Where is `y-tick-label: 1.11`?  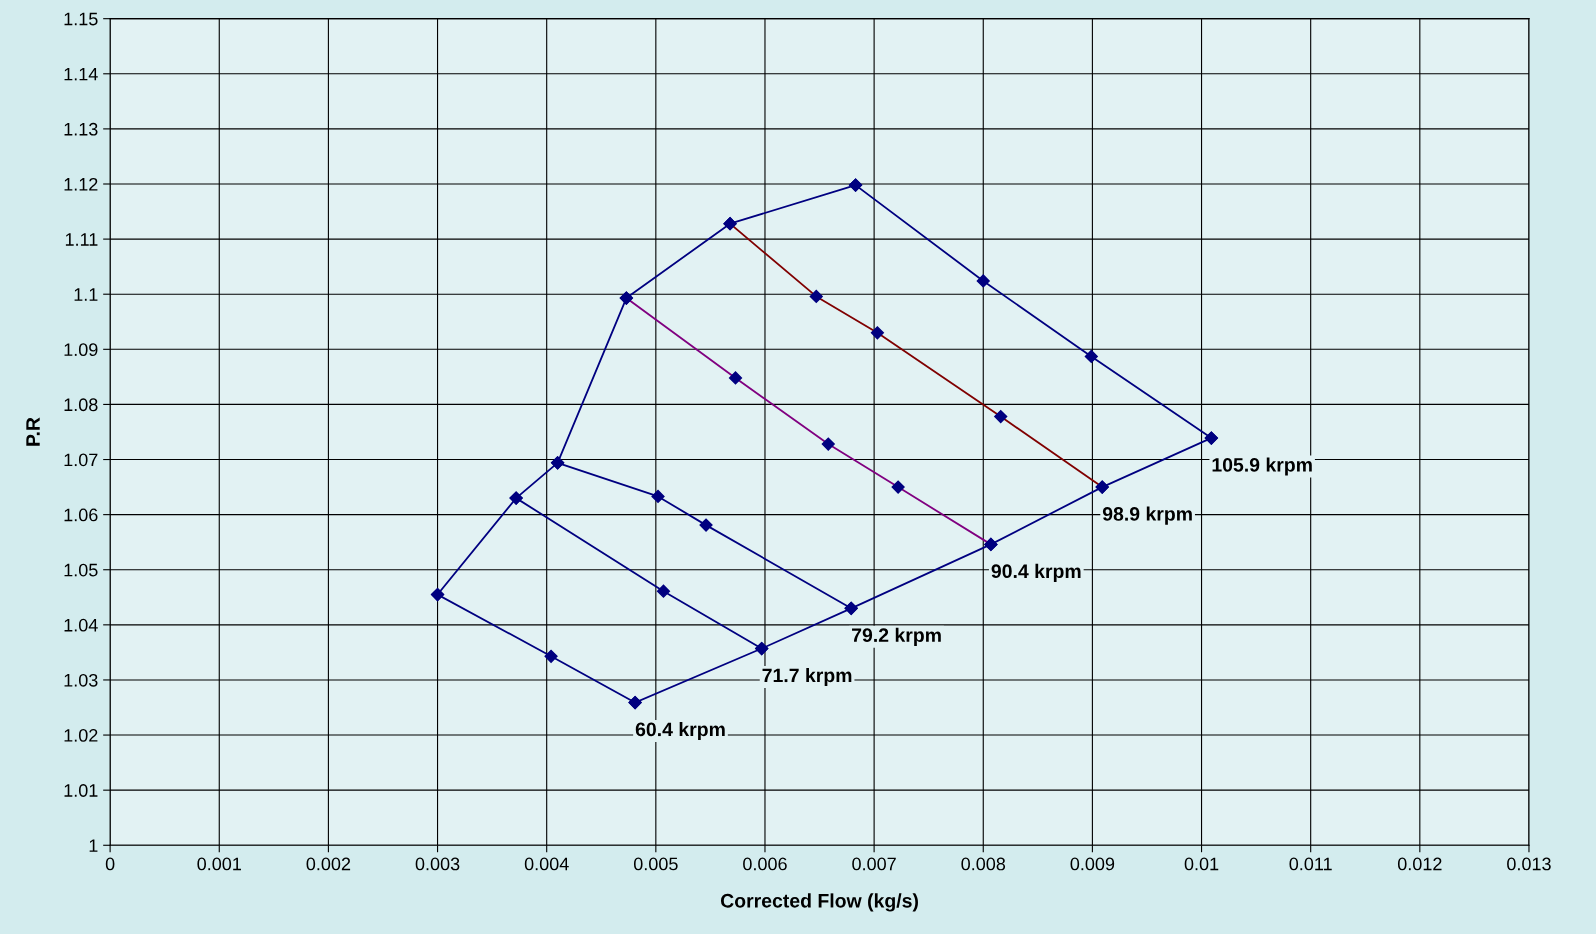
y-tick-label: 1.11 is located at coordinates (81, 239).